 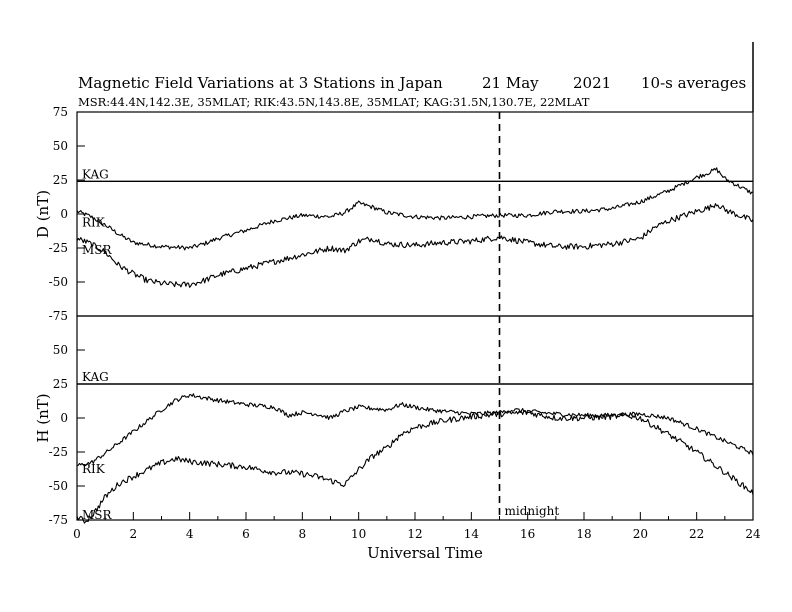 What do you see at coordinates (43, 417) in the screenshot?
I see `panel-h-ylabel: H (nT)` at bounding box center [43, 417].